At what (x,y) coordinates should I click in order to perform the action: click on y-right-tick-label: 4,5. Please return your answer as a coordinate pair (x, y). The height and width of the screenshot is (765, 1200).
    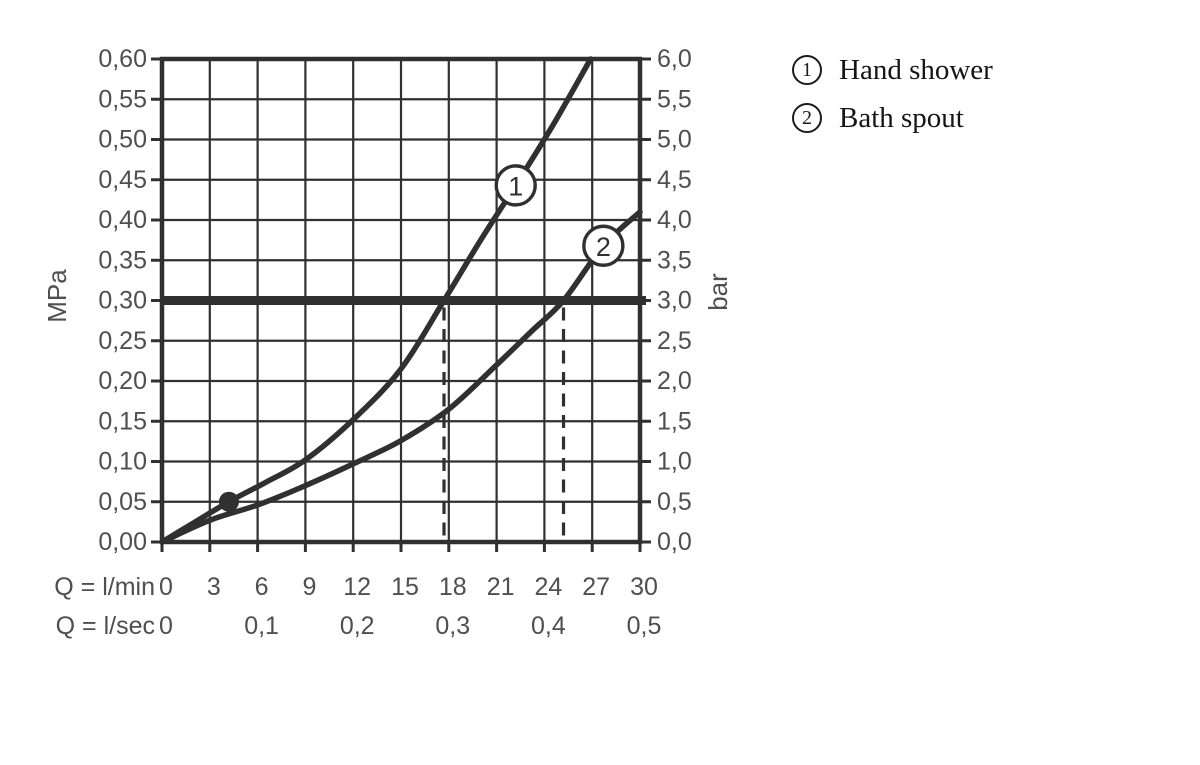
    Looking at the image, I should click on (674, 180).